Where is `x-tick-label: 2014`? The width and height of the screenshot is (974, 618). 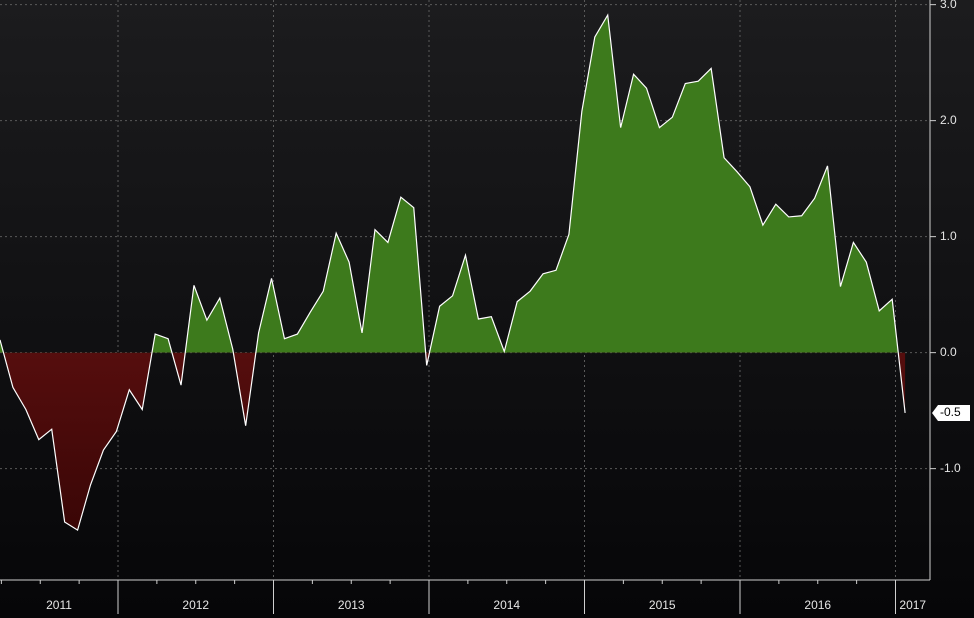
x-tick-label: 2014 is located at coordinates (506, 605).